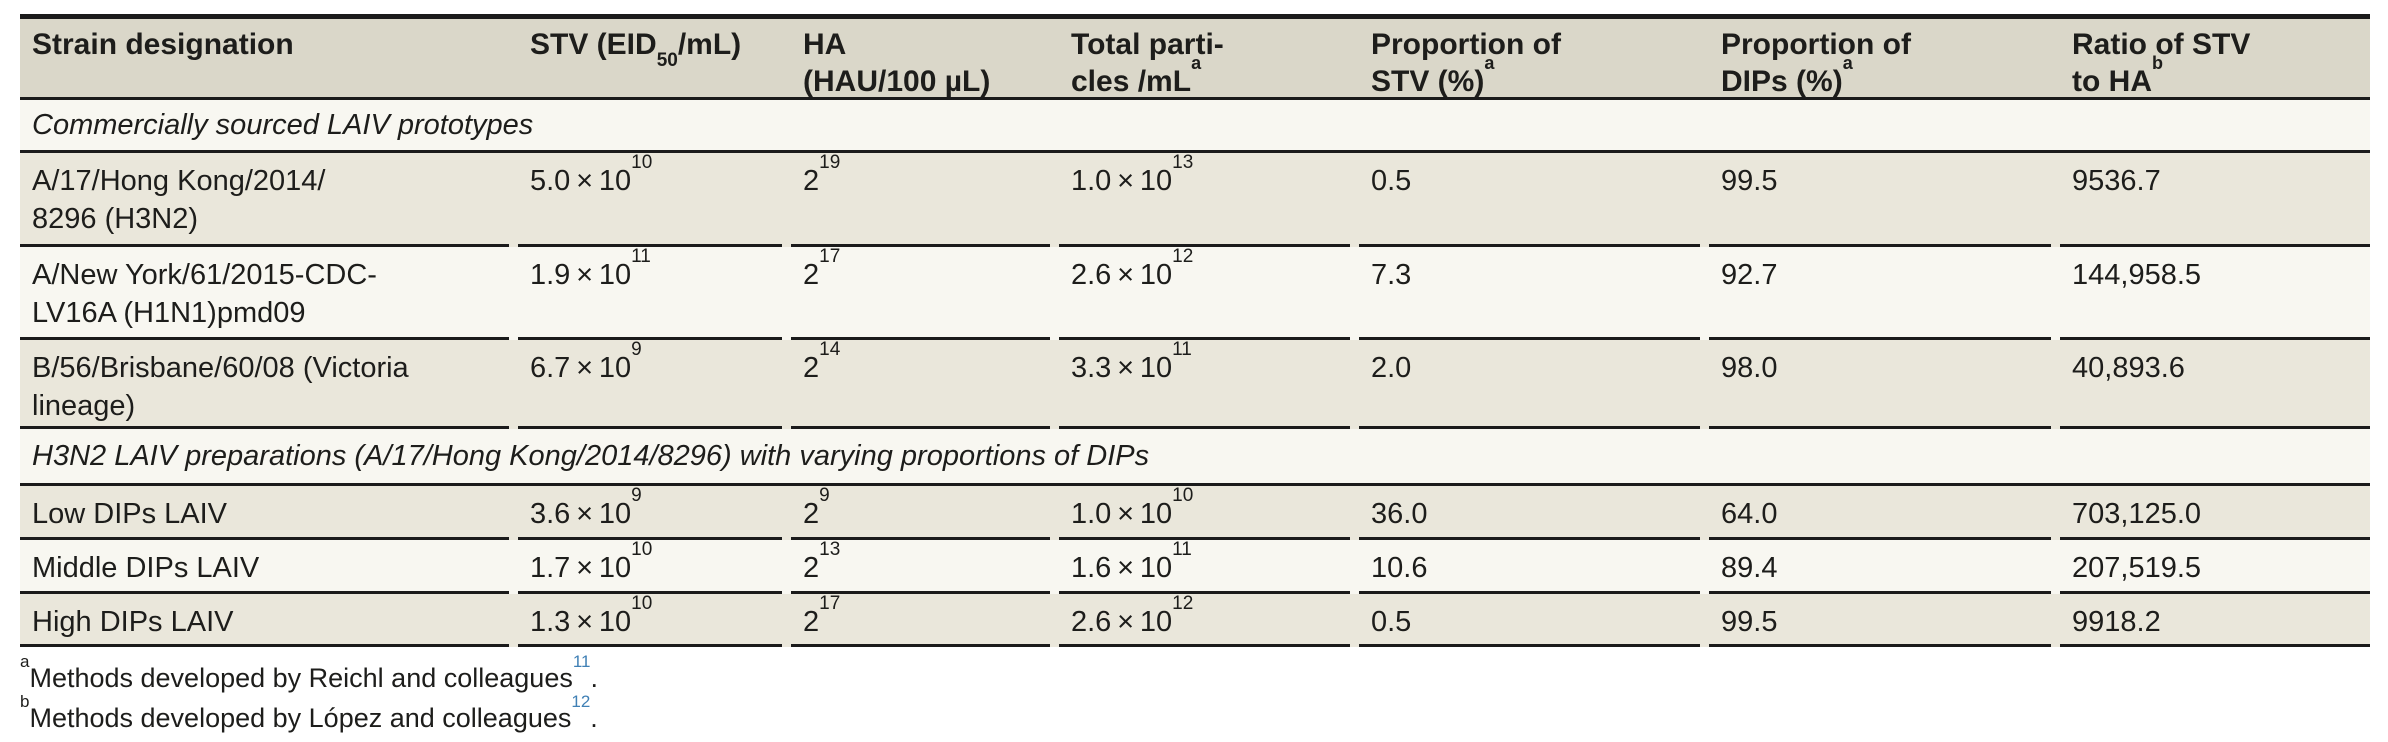  What do you see at coordinates (1529, 513) in the screenshot?
I see `cell-proportion-stv: 36.0` at bounding box center [1529, 513].